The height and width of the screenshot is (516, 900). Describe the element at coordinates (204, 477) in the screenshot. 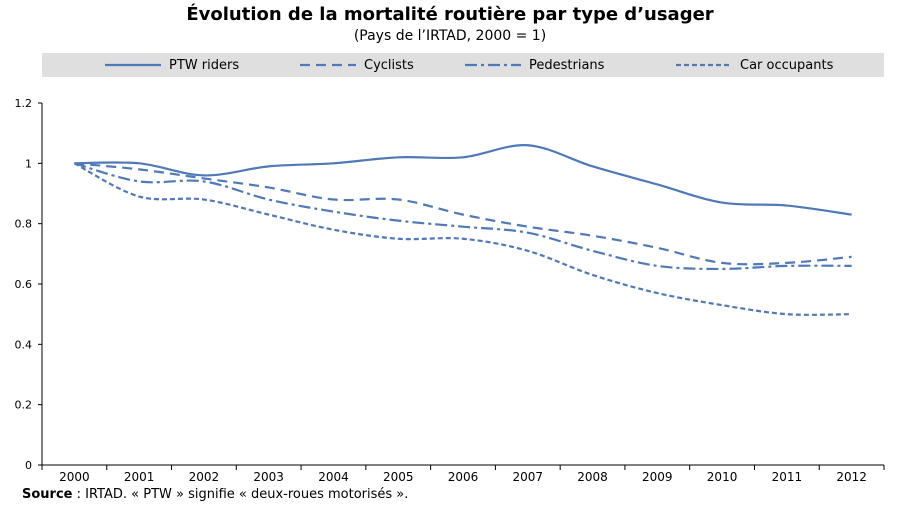

I see `x-tick-label: 2002` at that location.